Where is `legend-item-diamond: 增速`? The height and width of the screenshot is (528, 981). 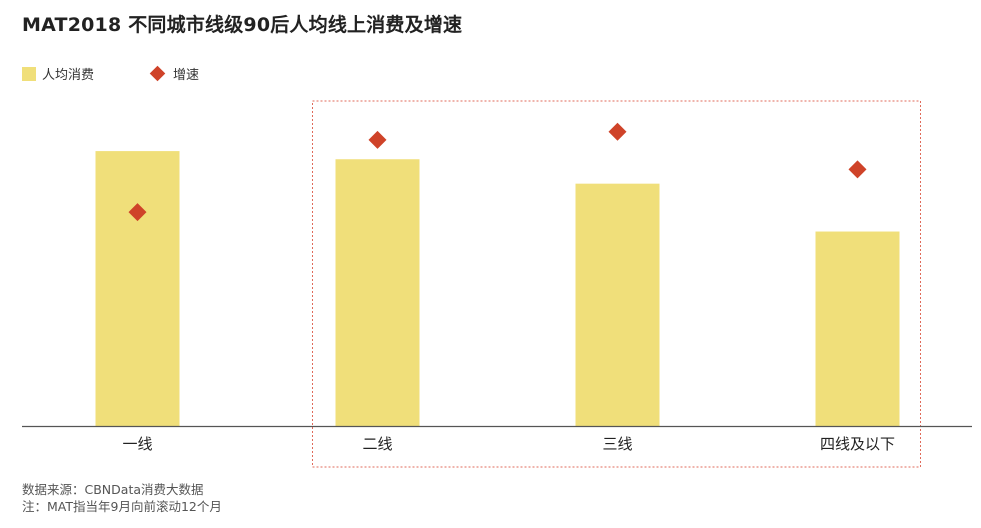 legend-item-diamond: 增速 is located at coordinates (174, 73).